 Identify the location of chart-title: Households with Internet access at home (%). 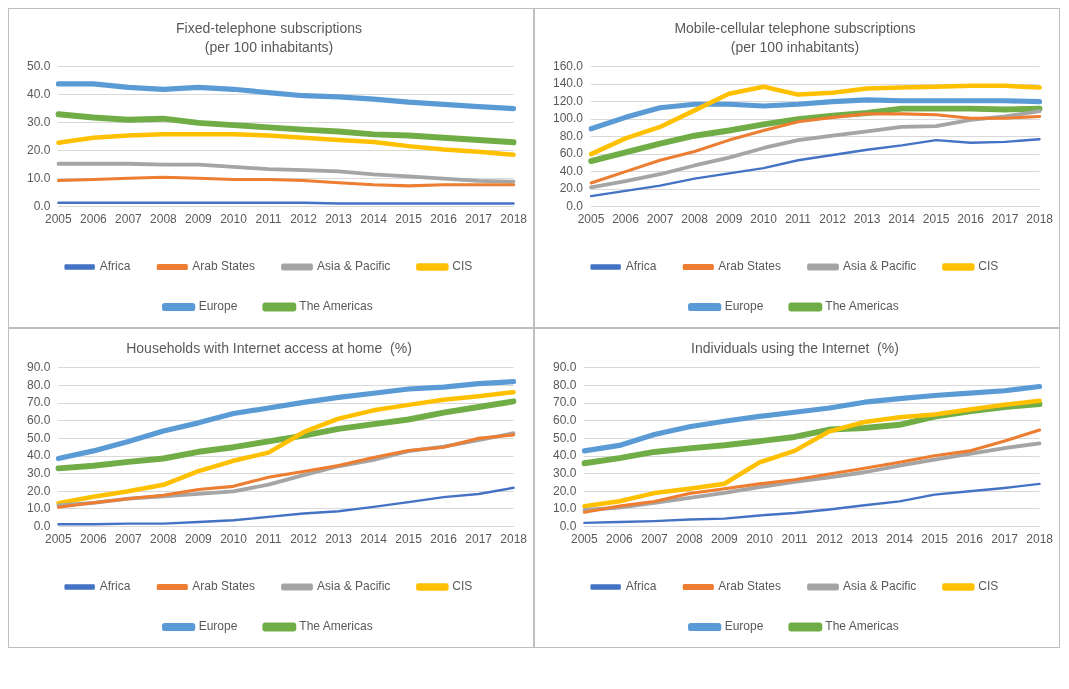
(269, 348).